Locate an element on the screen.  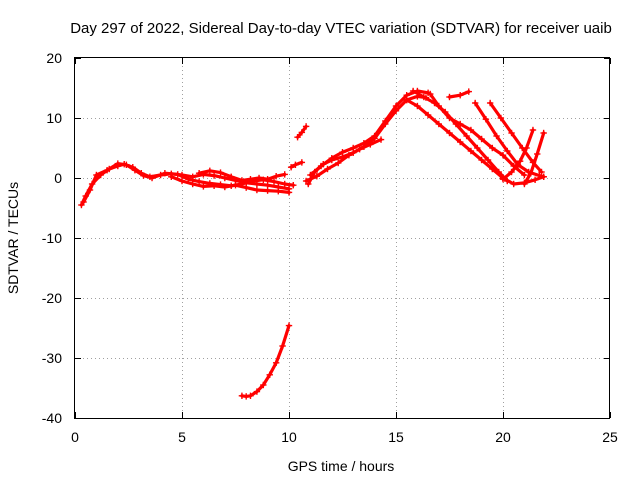
series-arc-k is located at coordinates (475, 142).